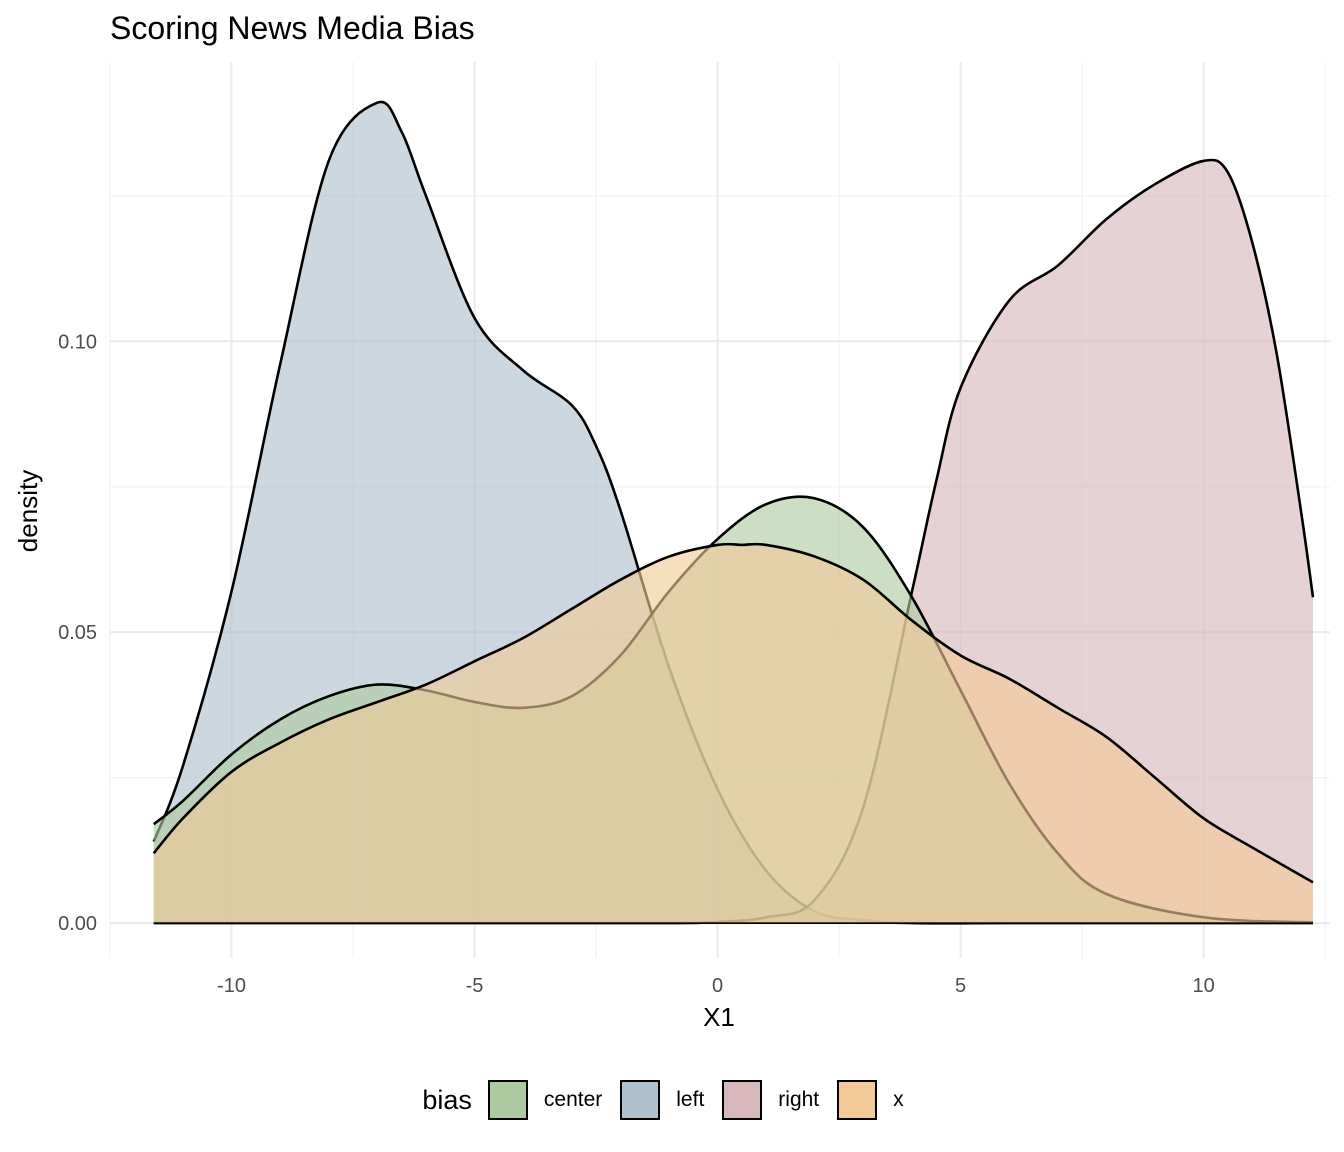  I want to click on y-axis-title: density, so click(28, 511).